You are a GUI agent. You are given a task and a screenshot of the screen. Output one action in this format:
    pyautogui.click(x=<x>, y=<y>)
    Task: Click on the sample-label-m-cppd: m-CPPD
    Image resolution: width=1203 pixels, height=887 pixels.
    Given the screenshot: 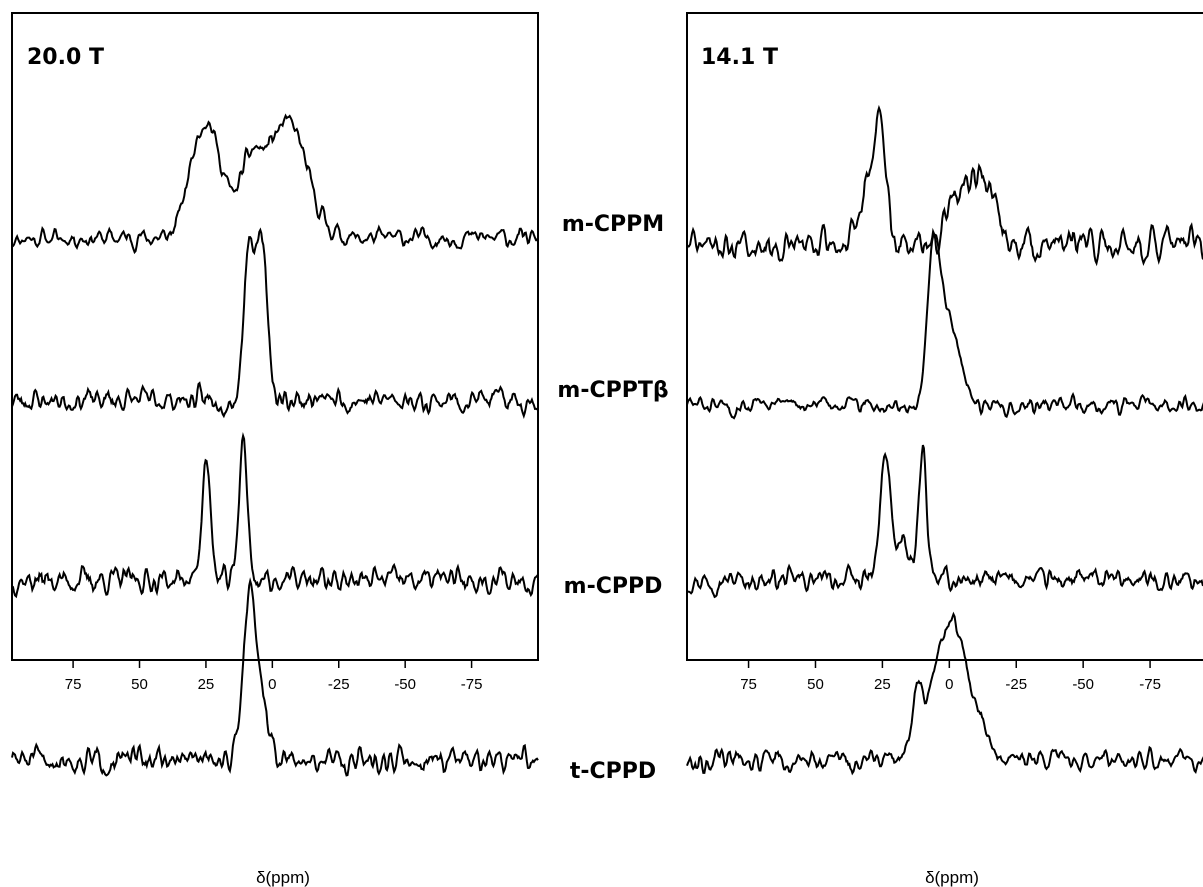 What is the action you would take?
    pyautogui.click(x=613, y=586)
    